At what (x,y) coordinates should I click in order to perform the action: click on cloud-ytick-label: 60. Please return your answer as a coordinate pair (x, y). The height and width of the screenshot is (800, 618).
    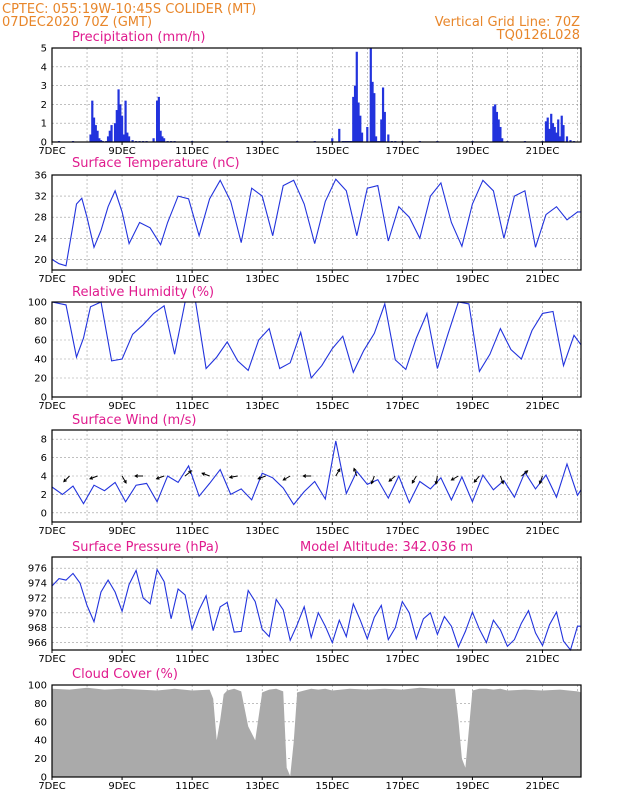
    Looking at the image, I should click on (40, 722).